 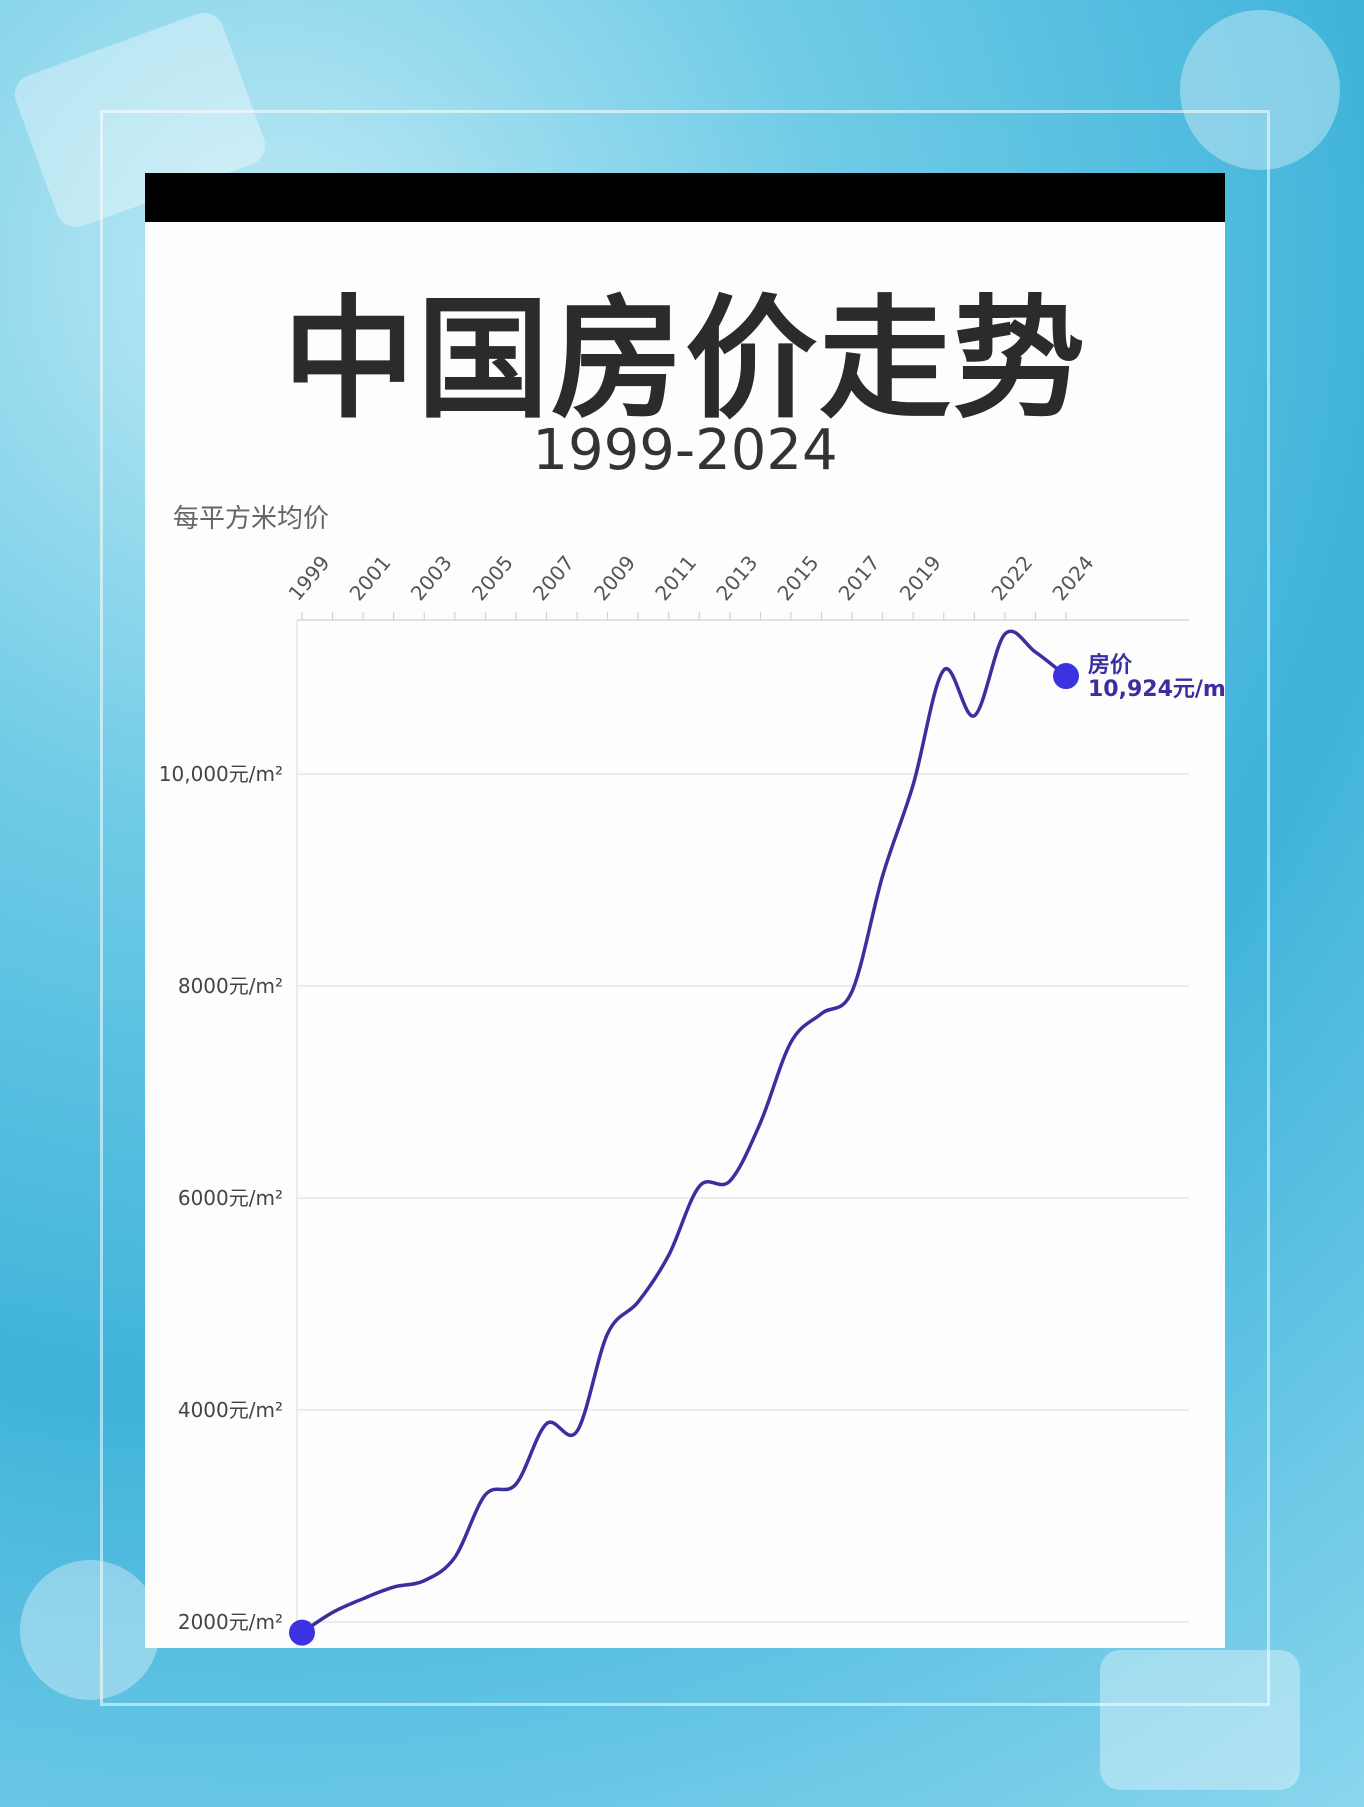 I want to click on y-tick-label: 6000元/m², so click(x=230, y=1198).